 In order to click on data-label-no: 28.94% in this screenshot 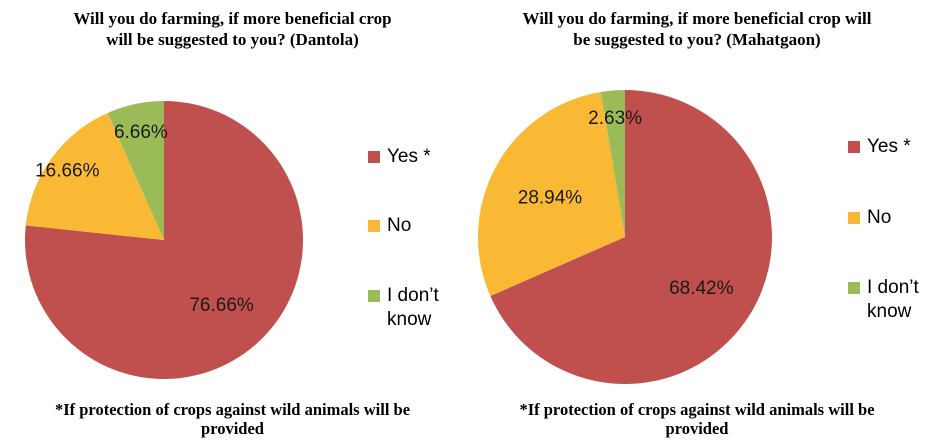, I will do `click(550, 197)`.